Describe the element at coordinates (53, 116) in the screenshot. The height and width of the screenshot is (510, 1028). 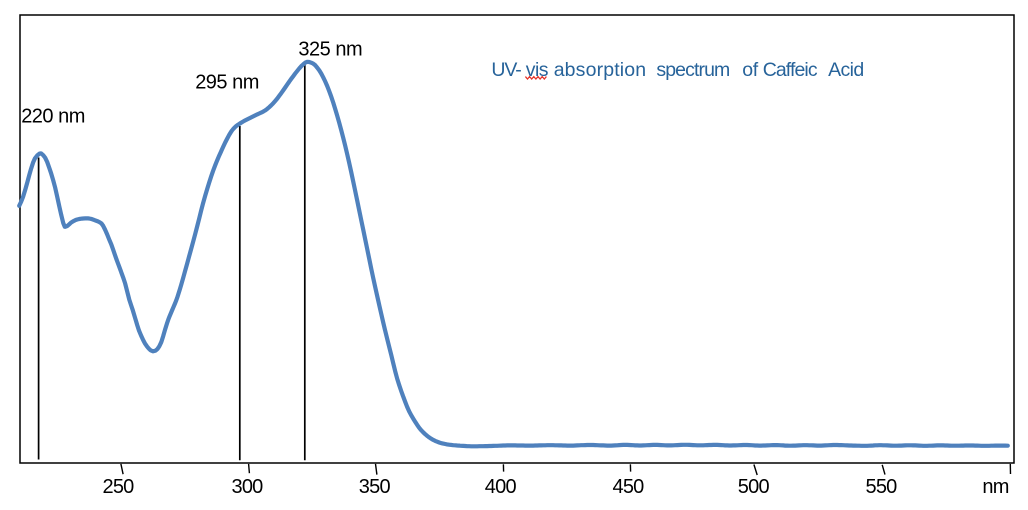
I see `svg-text: 220 nm` at that location.